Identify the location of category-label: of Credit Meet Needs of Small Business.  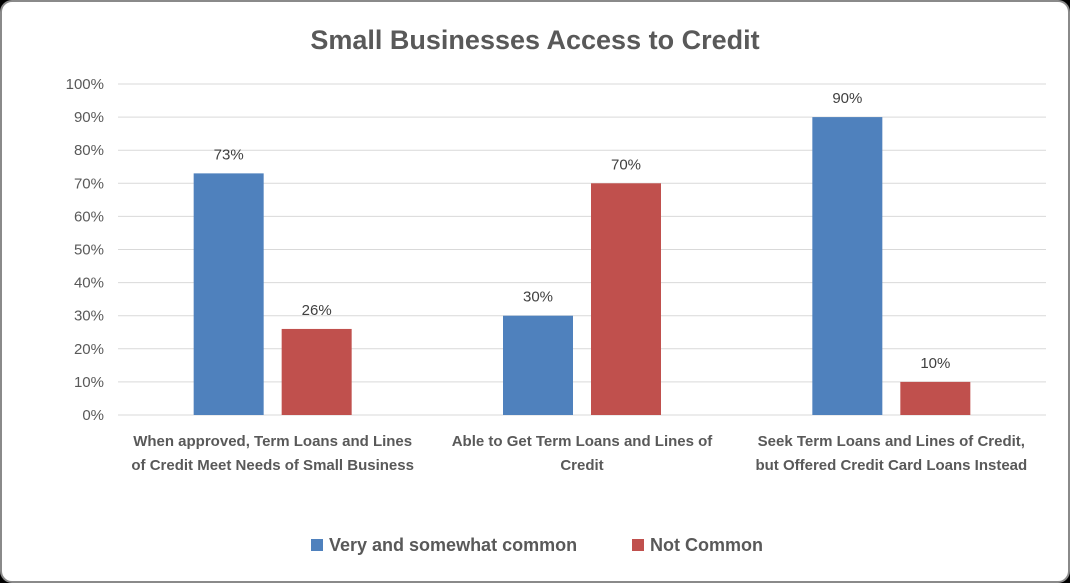
(272, 465).